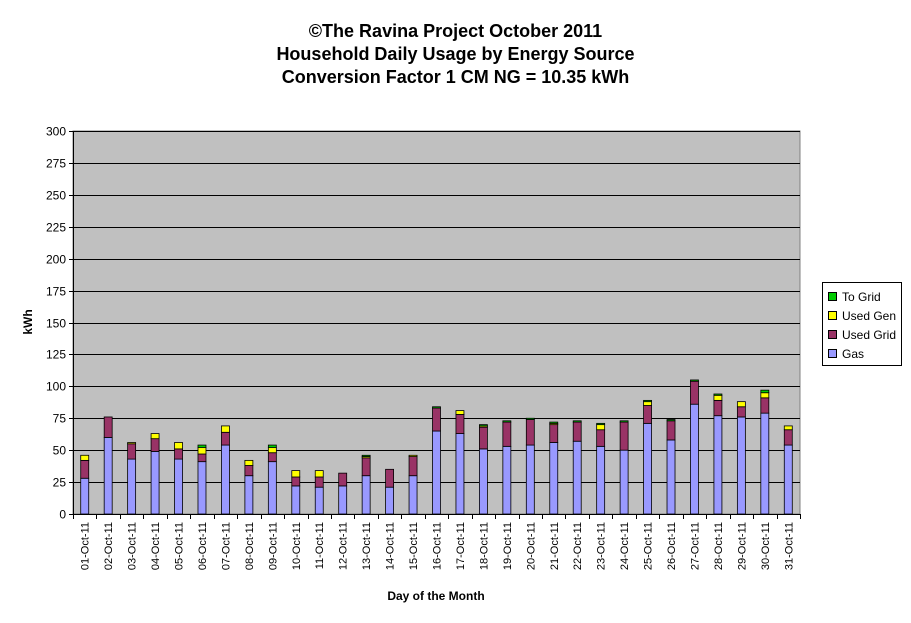 This screenshot has width=911, height=623. I want to click on legend-entry: To Grid, so click(864, 296).